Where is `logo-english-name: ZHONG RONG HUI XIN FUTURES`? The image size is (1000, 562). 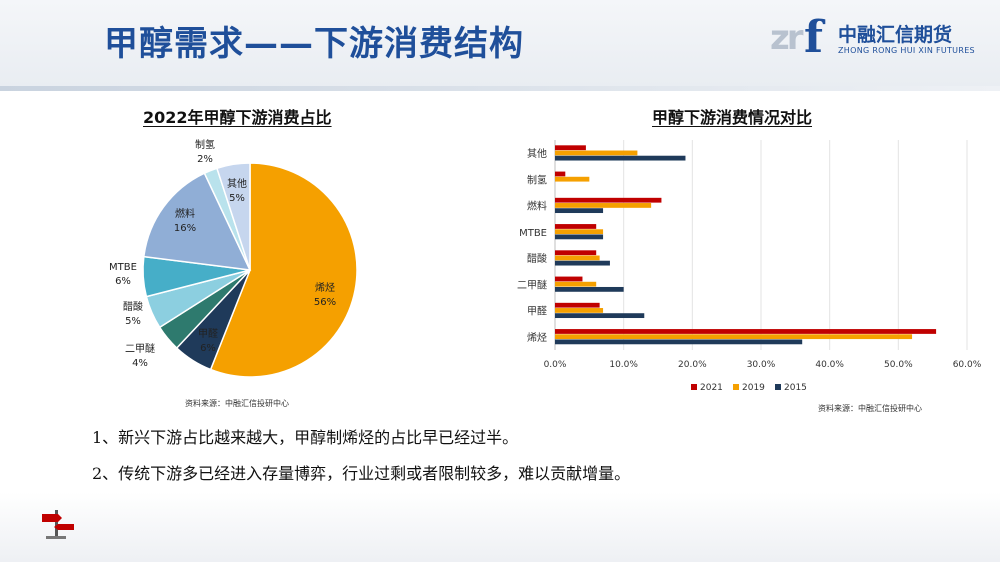 logo-english-name: ZHONG RONG HUI XIN FUTURES is located at coordinates (906, 50).